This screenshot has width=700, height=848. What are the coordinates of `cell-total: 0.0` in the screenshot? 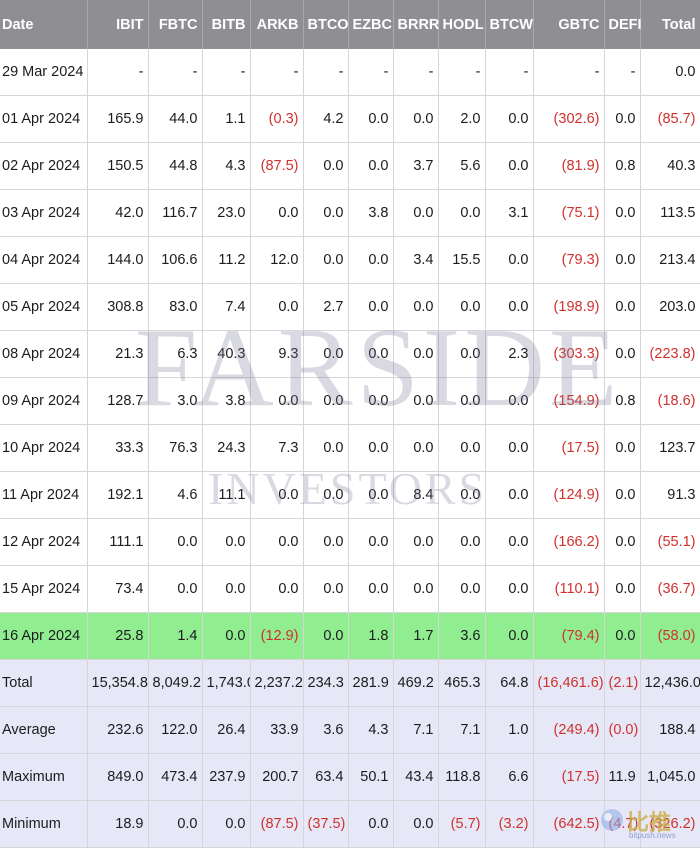 It's located at (670, 72).